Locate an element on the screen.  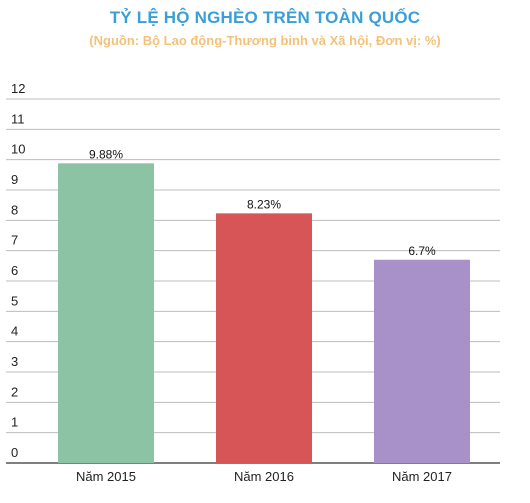
y-tick-label: 11 is located at coordinates (18, 118).